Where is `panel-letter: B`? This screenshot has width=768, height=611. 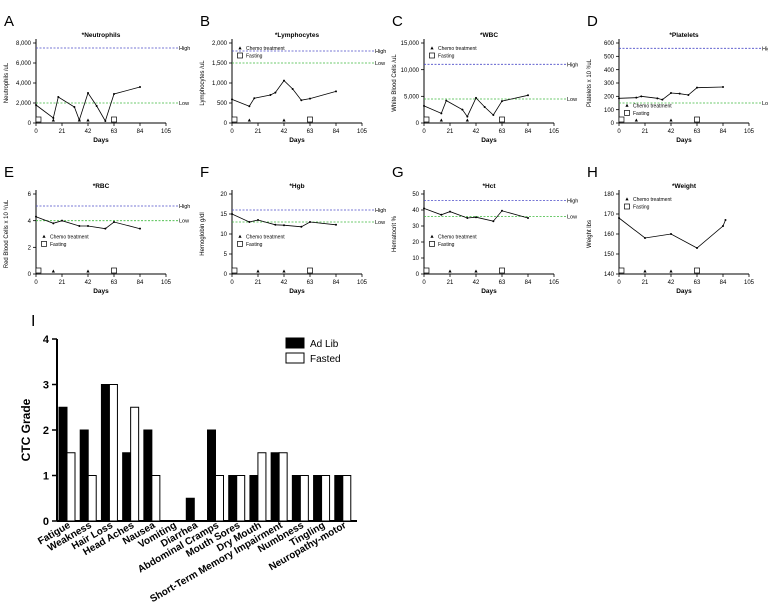 panel-letter: B is located at coordinates (205, 21).